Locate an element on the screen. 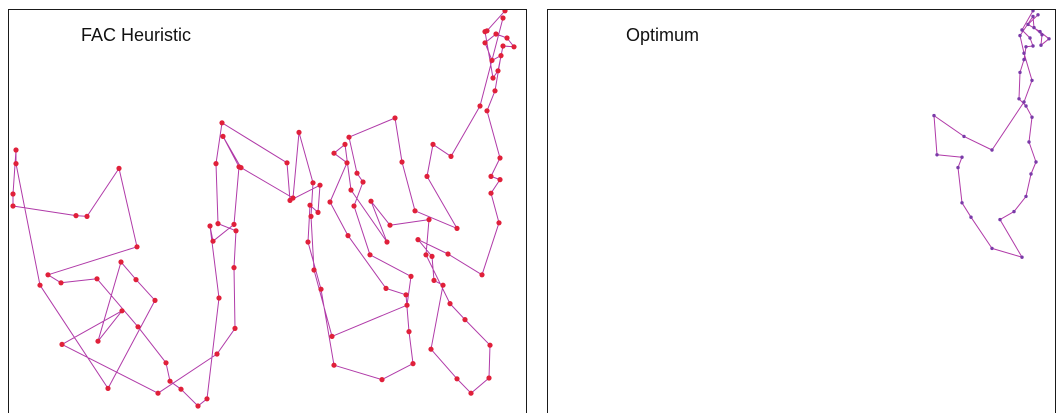  tour-path is located at coordinates (991, 134).